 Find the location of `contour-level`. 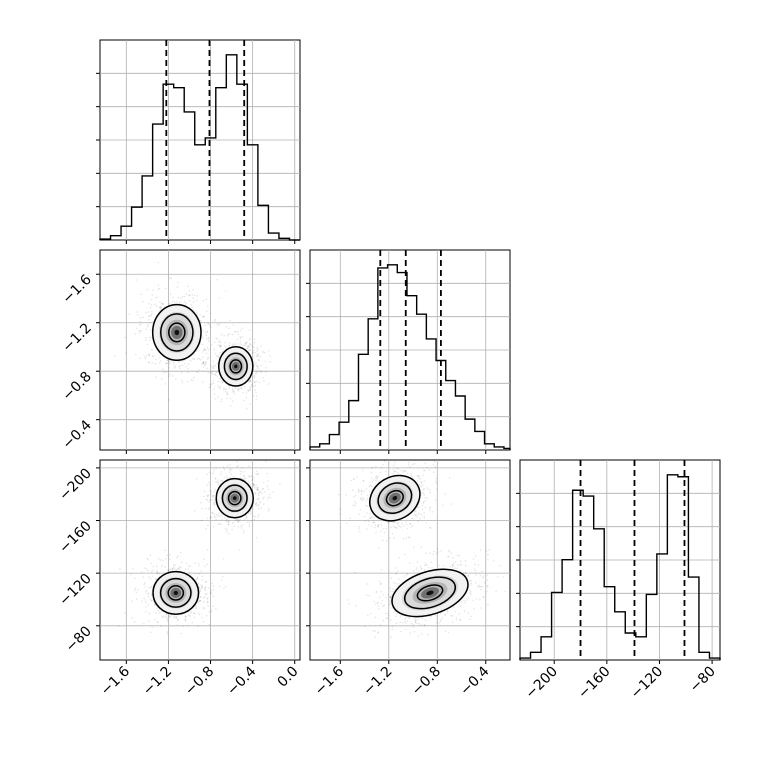

contour-level is located at coordinates (176, 592).